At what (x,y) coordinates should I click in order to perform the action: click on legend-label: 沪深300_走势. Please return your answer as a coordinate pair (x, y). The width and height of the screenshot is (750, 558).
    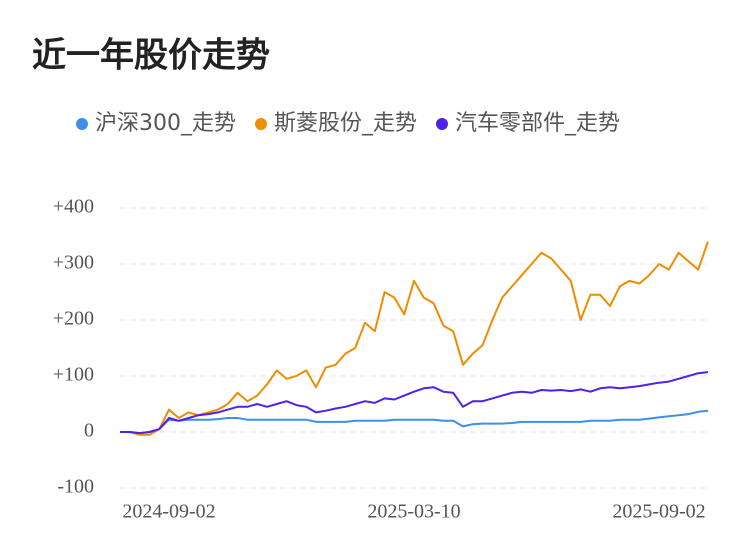
    Looking at the image, I should click on (165, 123).